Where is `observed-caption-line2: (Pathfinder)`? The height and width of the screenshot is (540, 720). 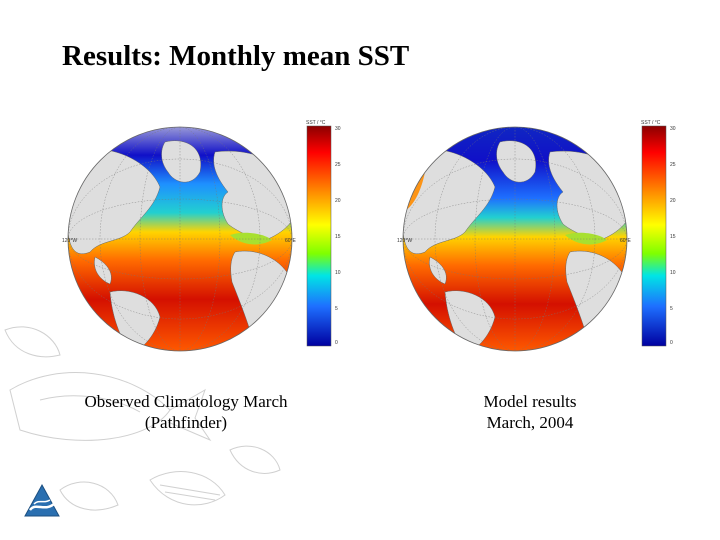 observed-caption-line2: (Pathfinder) is located at coordinates (186, 422).